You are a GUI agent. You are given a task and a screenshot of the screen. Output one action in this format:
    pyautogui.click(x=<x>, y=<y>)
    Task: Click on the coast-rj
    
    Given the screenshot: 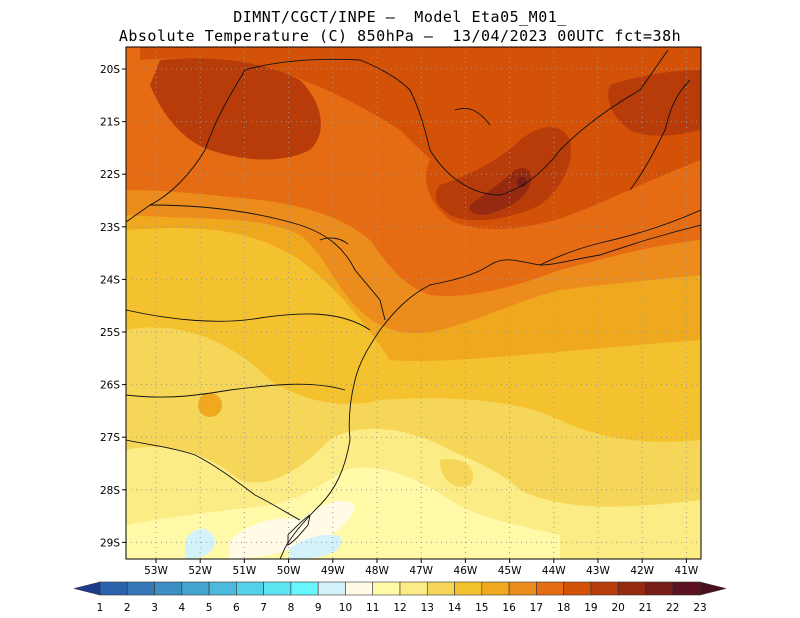 What is the action you would take?
    pyautogui.click(x=620, y=237)
    